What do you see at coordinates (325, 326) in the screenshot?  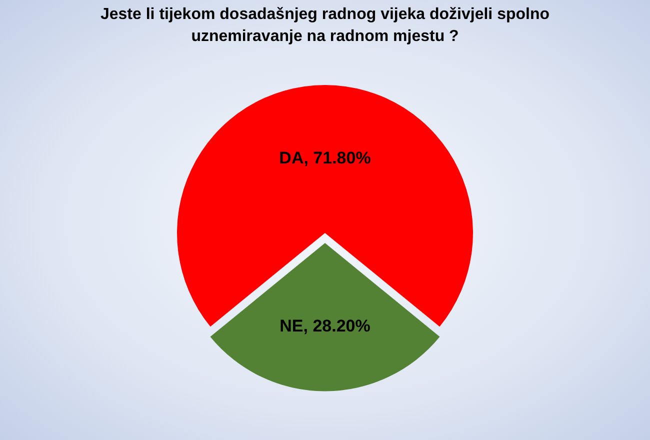 I see `slice-label: NE, 28.20%` at bounding box center [325, 326].